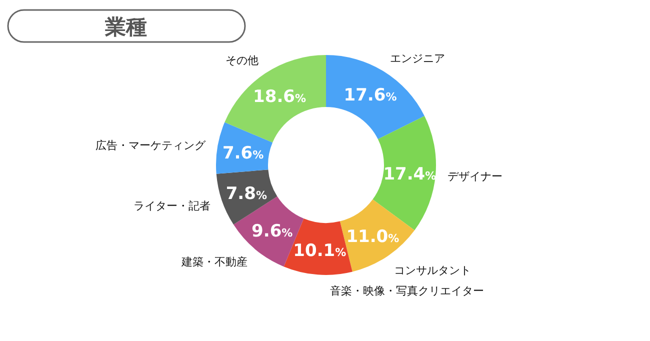 The width and height of the screenshot is (650, 341). I want to click on data-label: 11.0%, so click(373, 236).